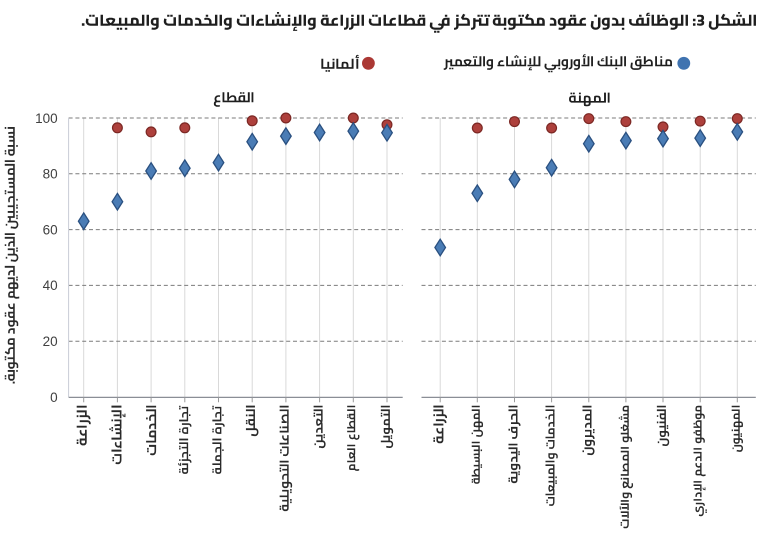  What do you see at coordinates (50, 174) in the screenshot?
I see `svg-text: 80` at bounding box center [50, 174].